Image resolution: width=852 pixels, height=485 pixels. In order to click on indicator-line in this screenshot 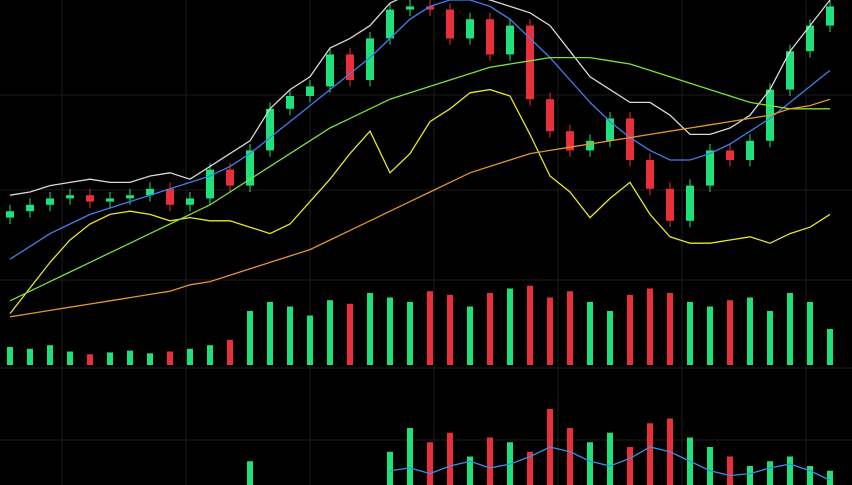, I will do `click(610, 463)`.